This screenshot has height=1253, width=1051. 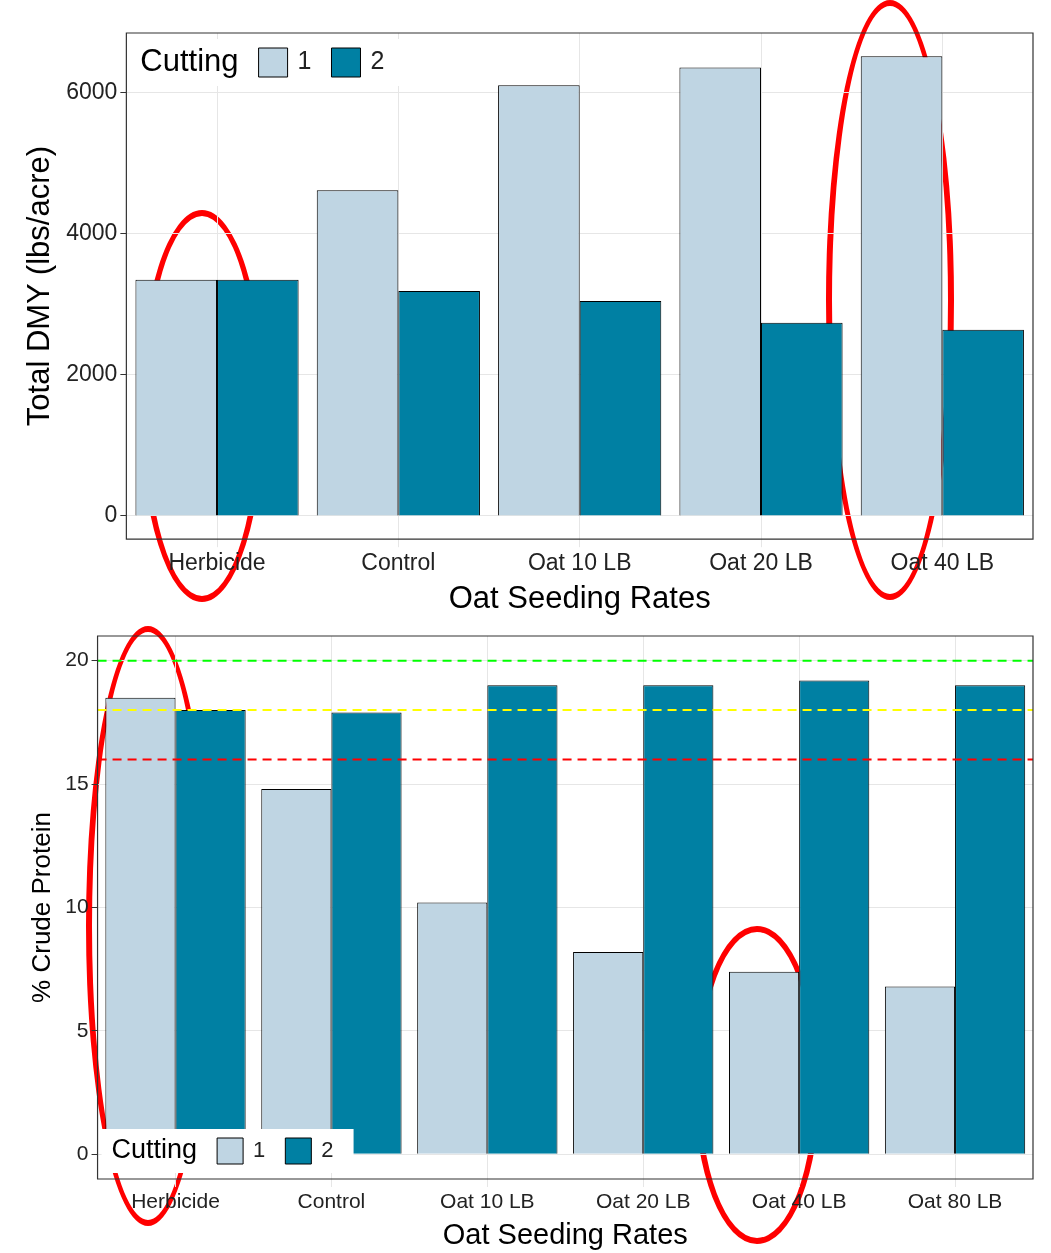 What do you see at coordinates (92, 373) in the screenshot?
I see `y-tick-label: 2000` at bounding box center [92, 373].